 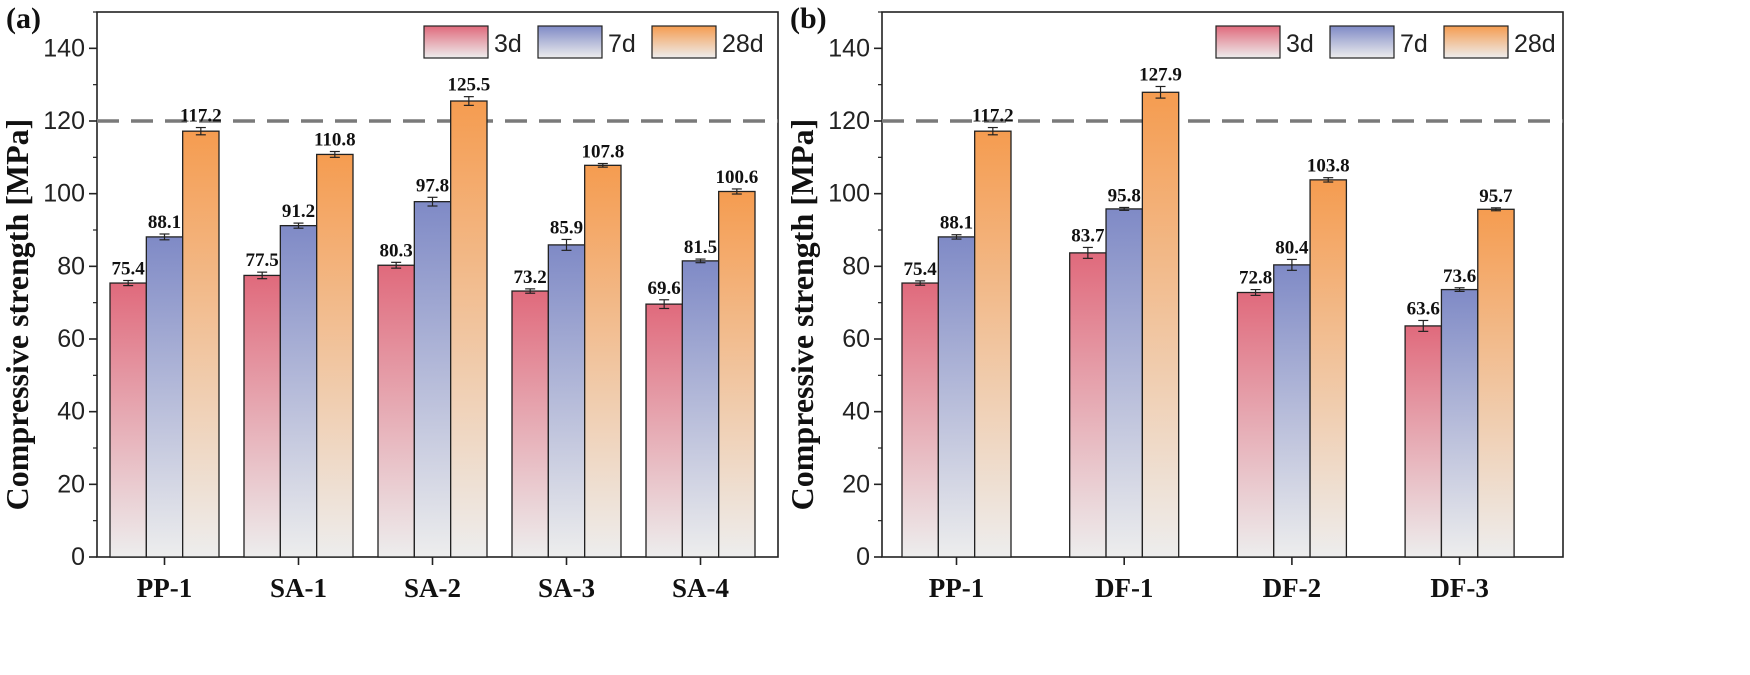 I want to click on data-label: 97.8, so click(x=432, y=185).